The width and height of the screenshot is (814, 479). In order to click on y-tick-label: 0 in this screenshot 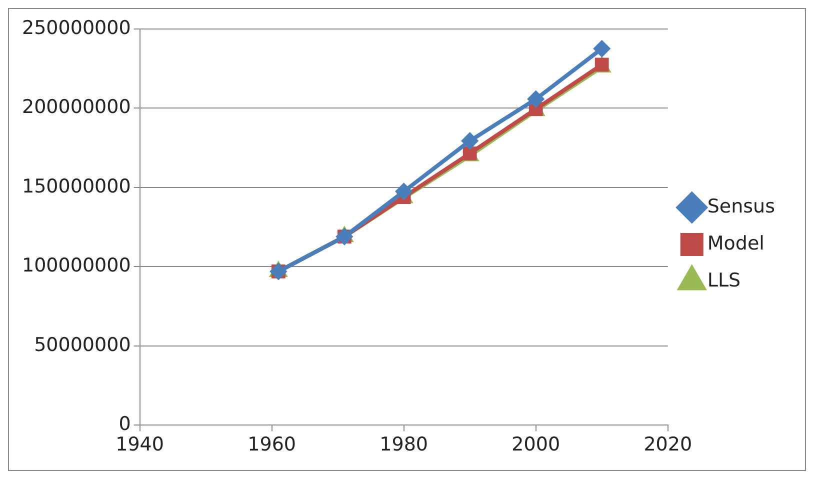, I will do `click(124, 424)`.